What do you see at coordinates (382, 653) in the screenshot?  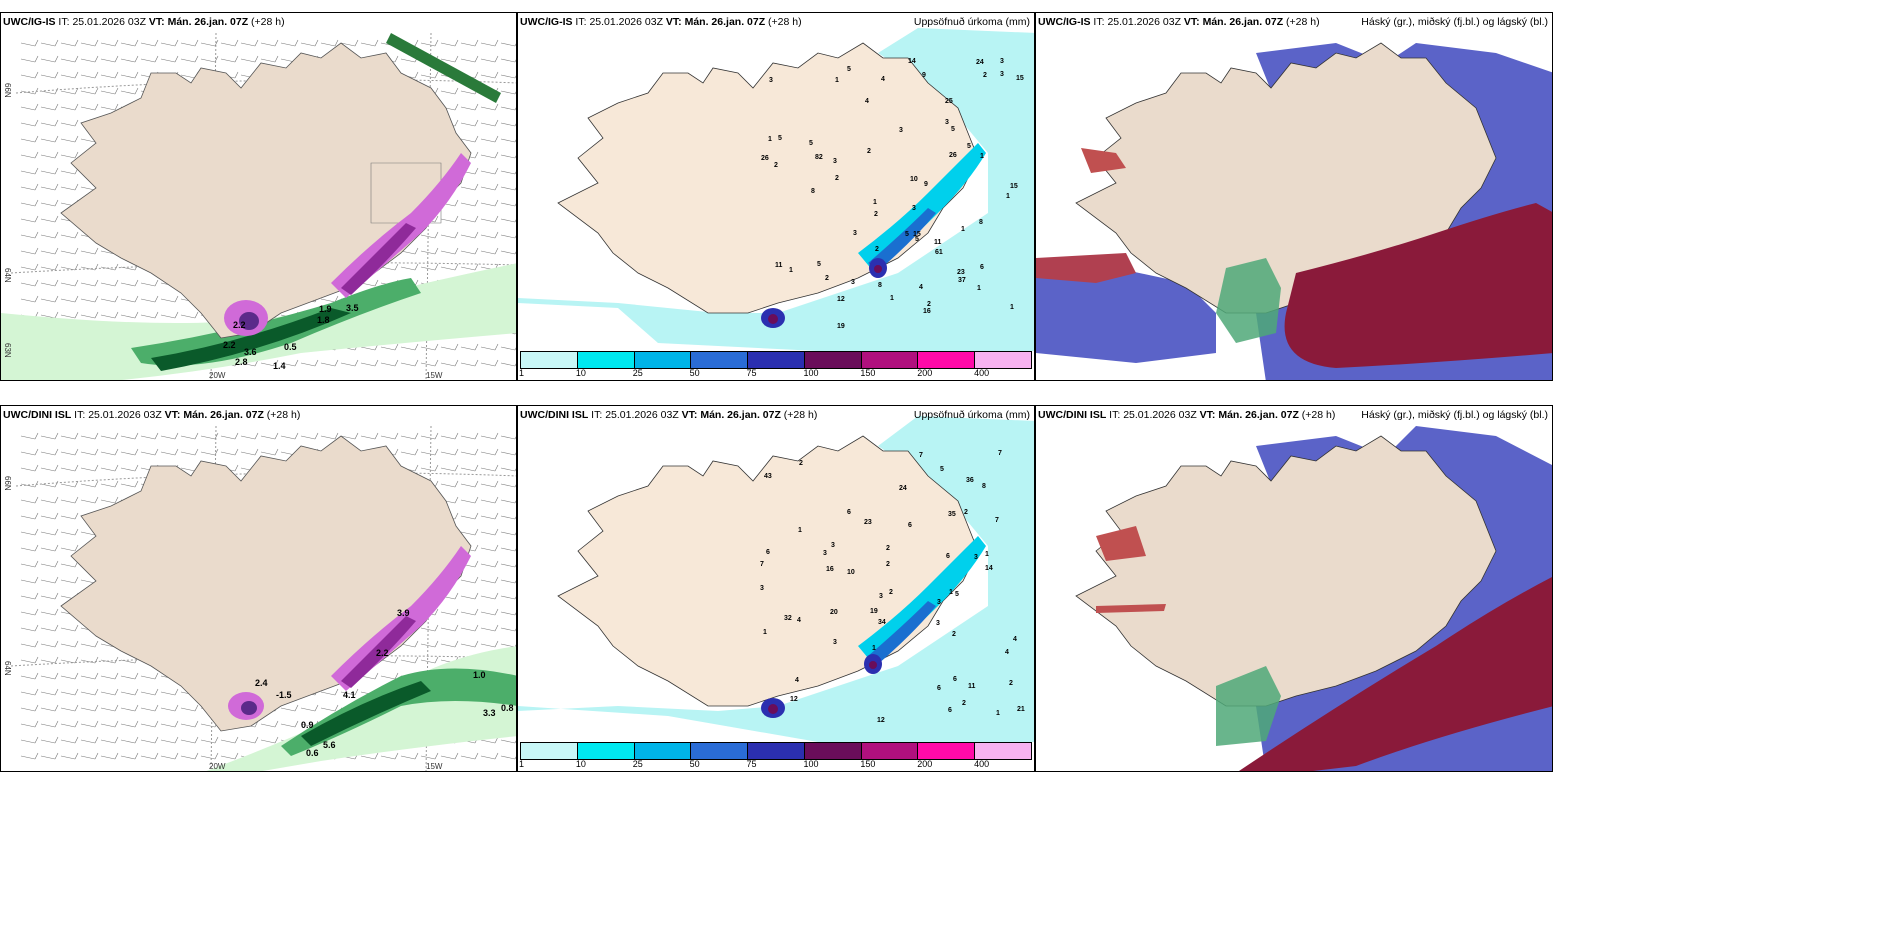 I see `map-value-label: 2.2` at bounding box center [382, 653].